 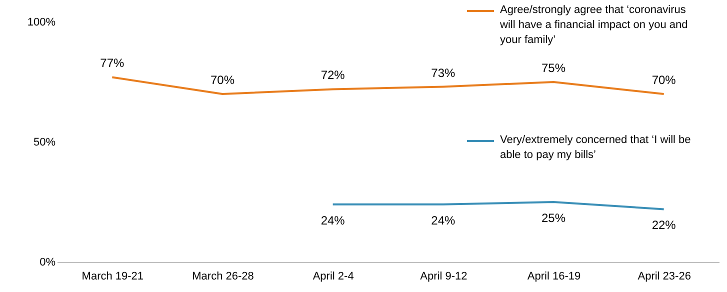 I want to click on x-tick-label: April 16-19, so click(x=554, y=276).